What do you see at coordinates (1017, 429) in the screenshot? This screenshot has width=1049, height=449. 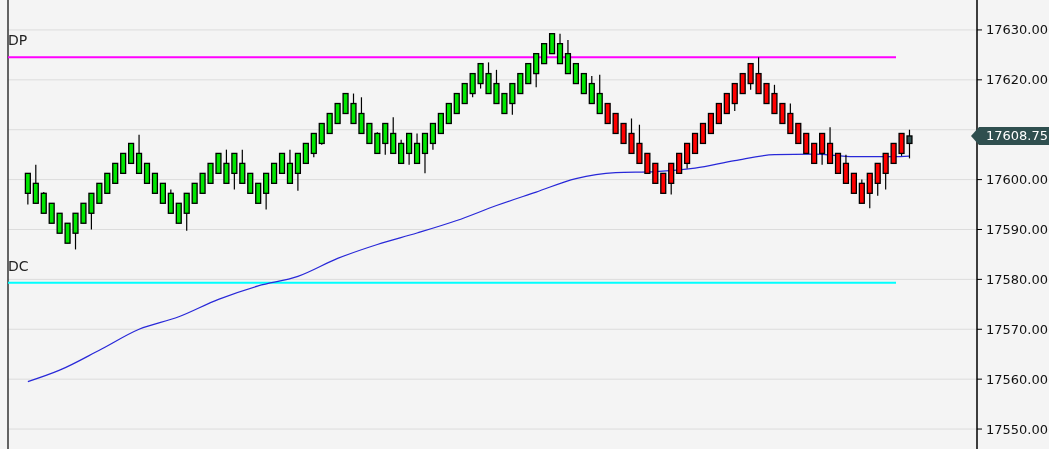 I see `y-tick-label: 17550.00` at bounding box center [1017, 429].